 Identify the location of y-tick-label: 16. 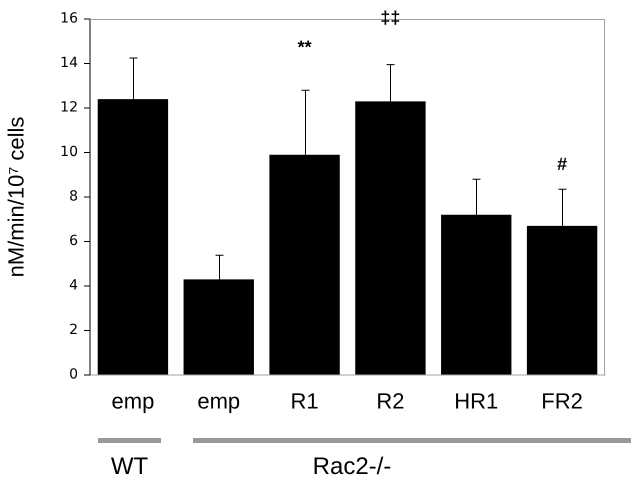
(69, 18).